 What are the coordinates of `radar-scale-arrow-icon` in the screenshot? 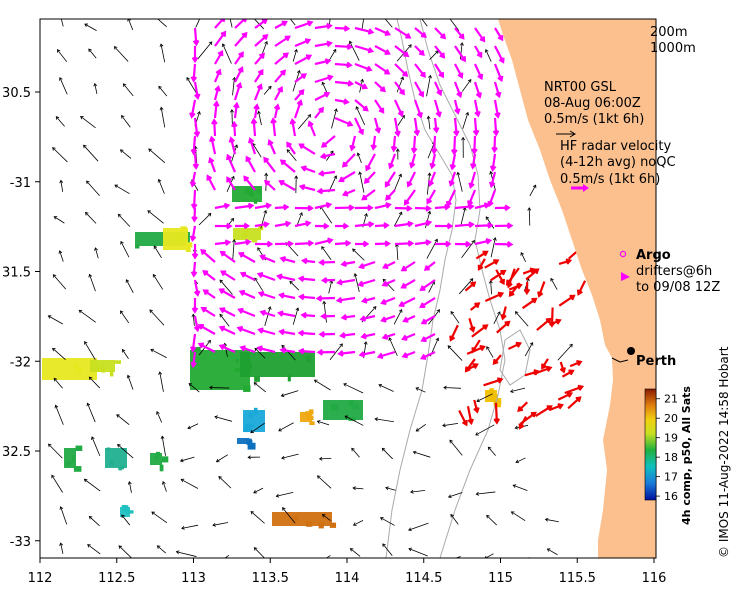 It's located at (580, 188).